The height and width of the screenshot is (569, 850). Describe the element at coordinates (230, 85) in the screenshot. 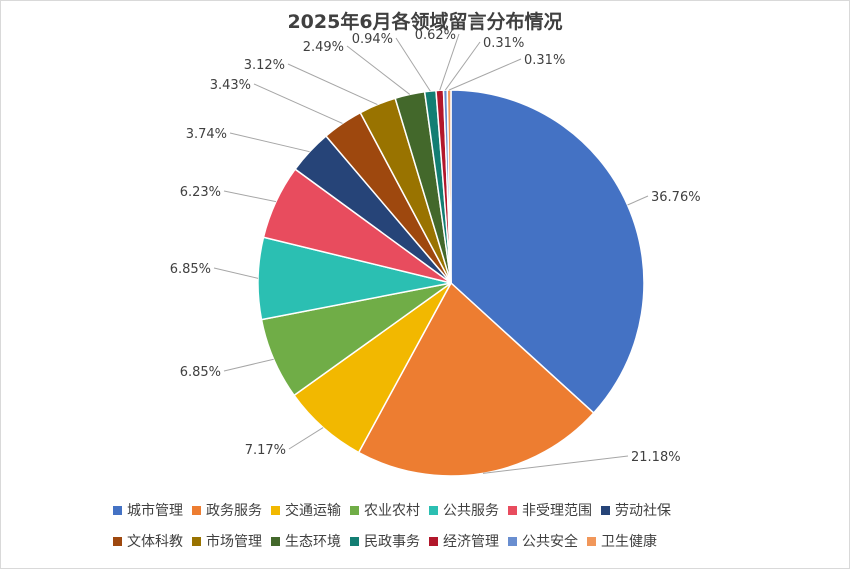

I see `data-label: 3.43%` at that location.